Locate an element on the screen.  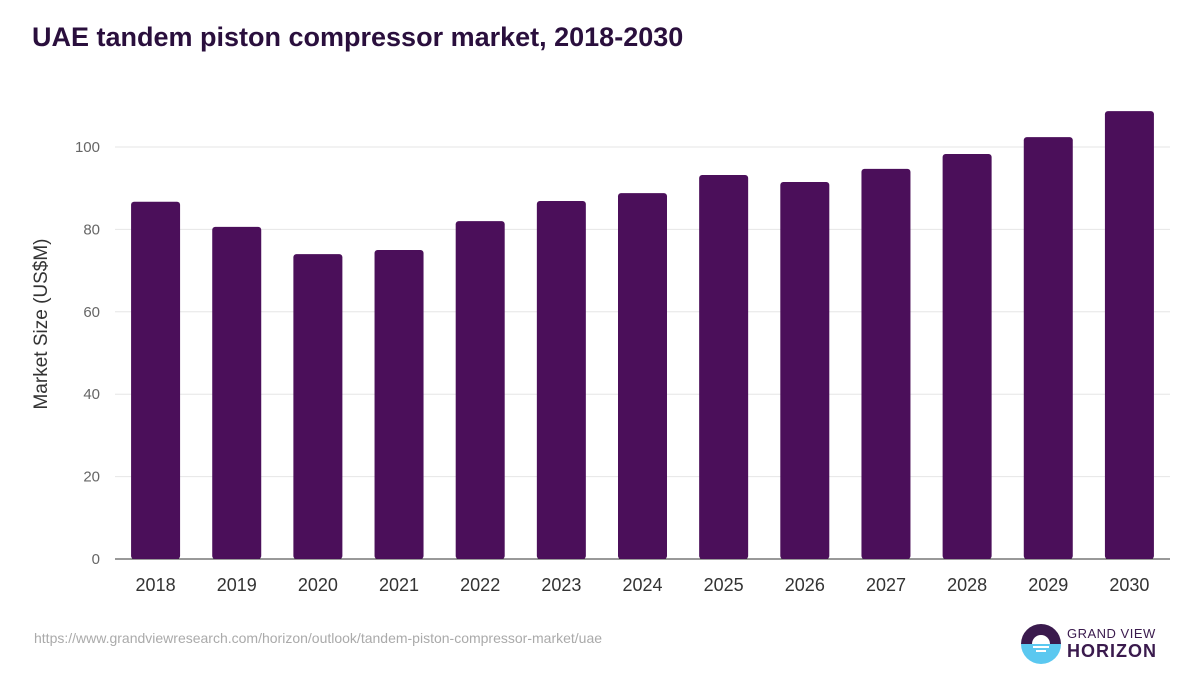
y-tick-label: 0 is located at coordinates (96, 559).